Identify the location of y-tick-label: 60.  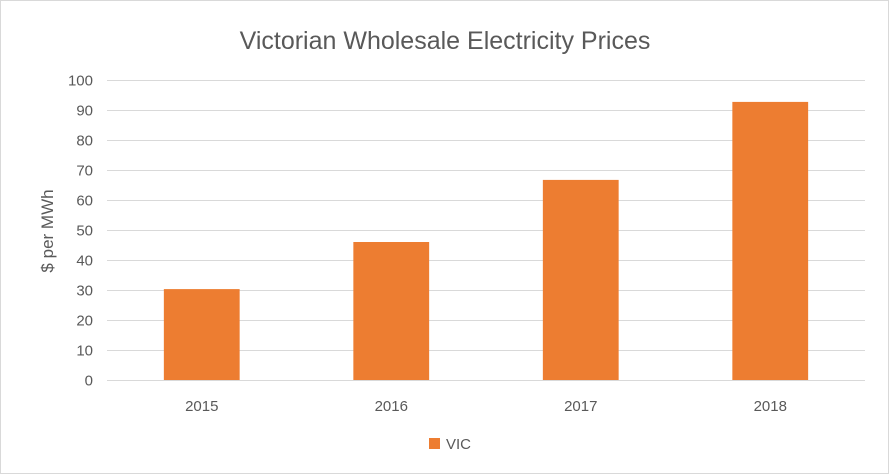
(84, 201).